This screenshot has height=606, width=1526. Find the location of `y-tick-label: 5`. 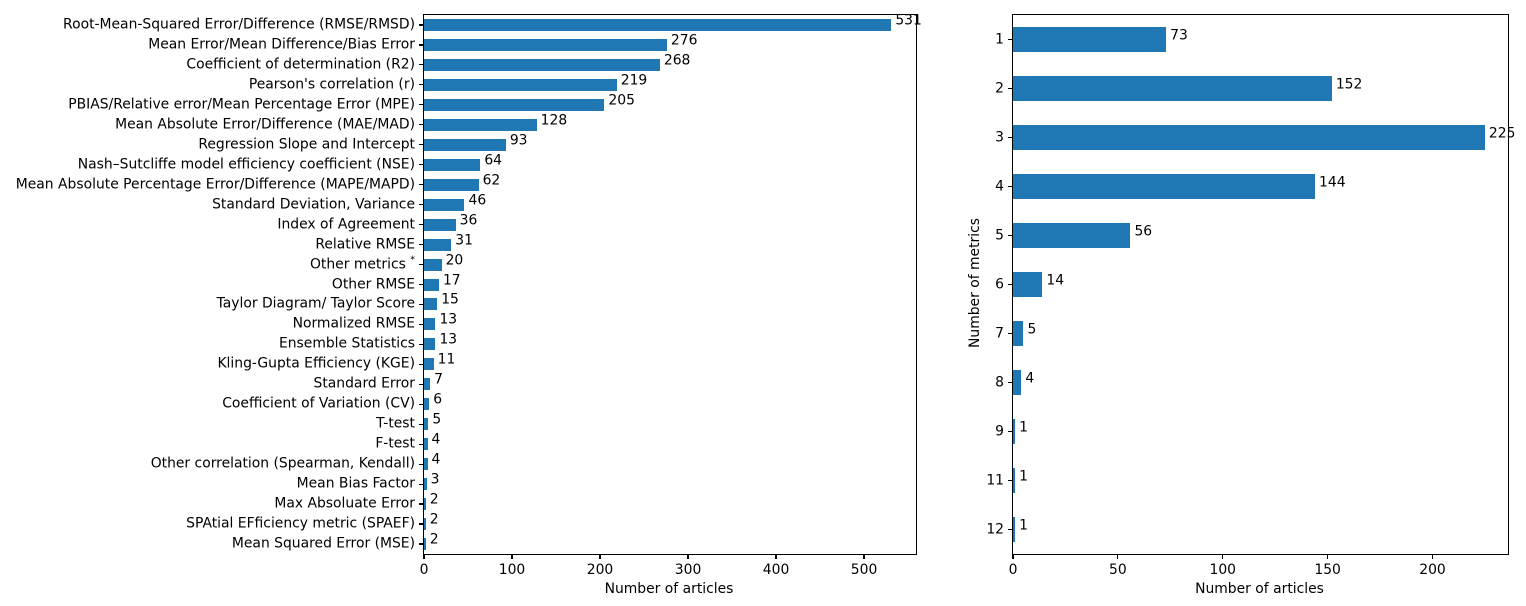

y-tick-label: 5 is located at coordinates (999, 234).